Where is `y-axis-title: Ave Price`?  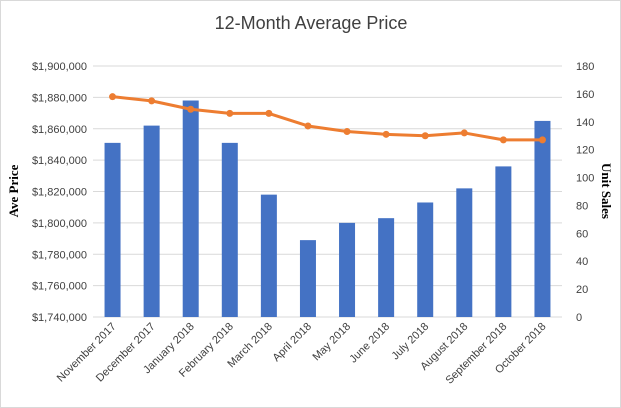
y-axis-title: Ave Price is located at coordinates (13, 190).